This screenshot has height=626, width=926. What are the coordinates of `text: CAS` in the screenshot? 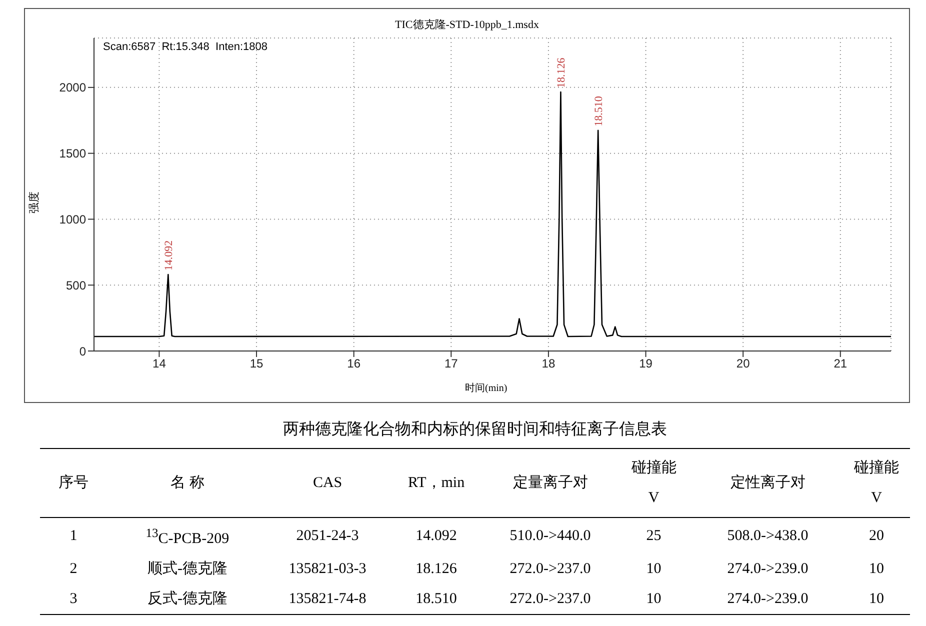 It's located at (328, 483).